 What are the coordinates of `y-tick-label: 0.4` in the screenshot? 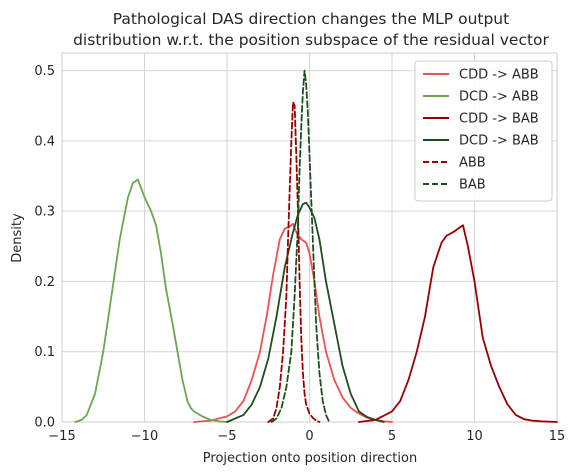 It's located at (44, 141).